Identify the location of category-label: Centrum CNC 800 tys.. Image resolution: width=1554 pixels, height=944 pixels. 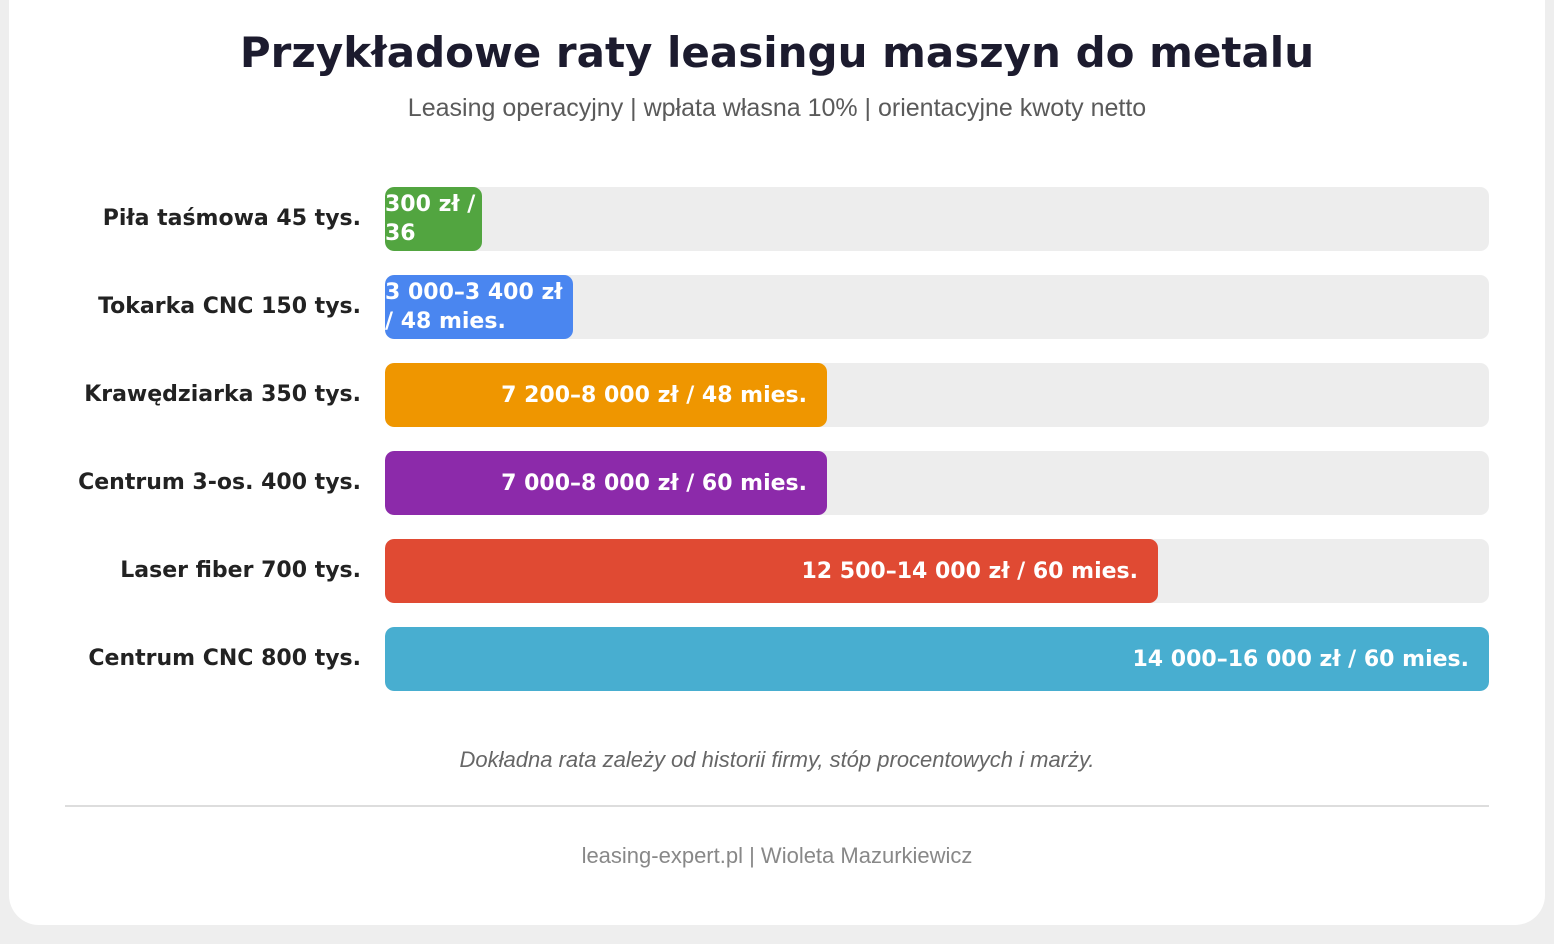
(224, 658).